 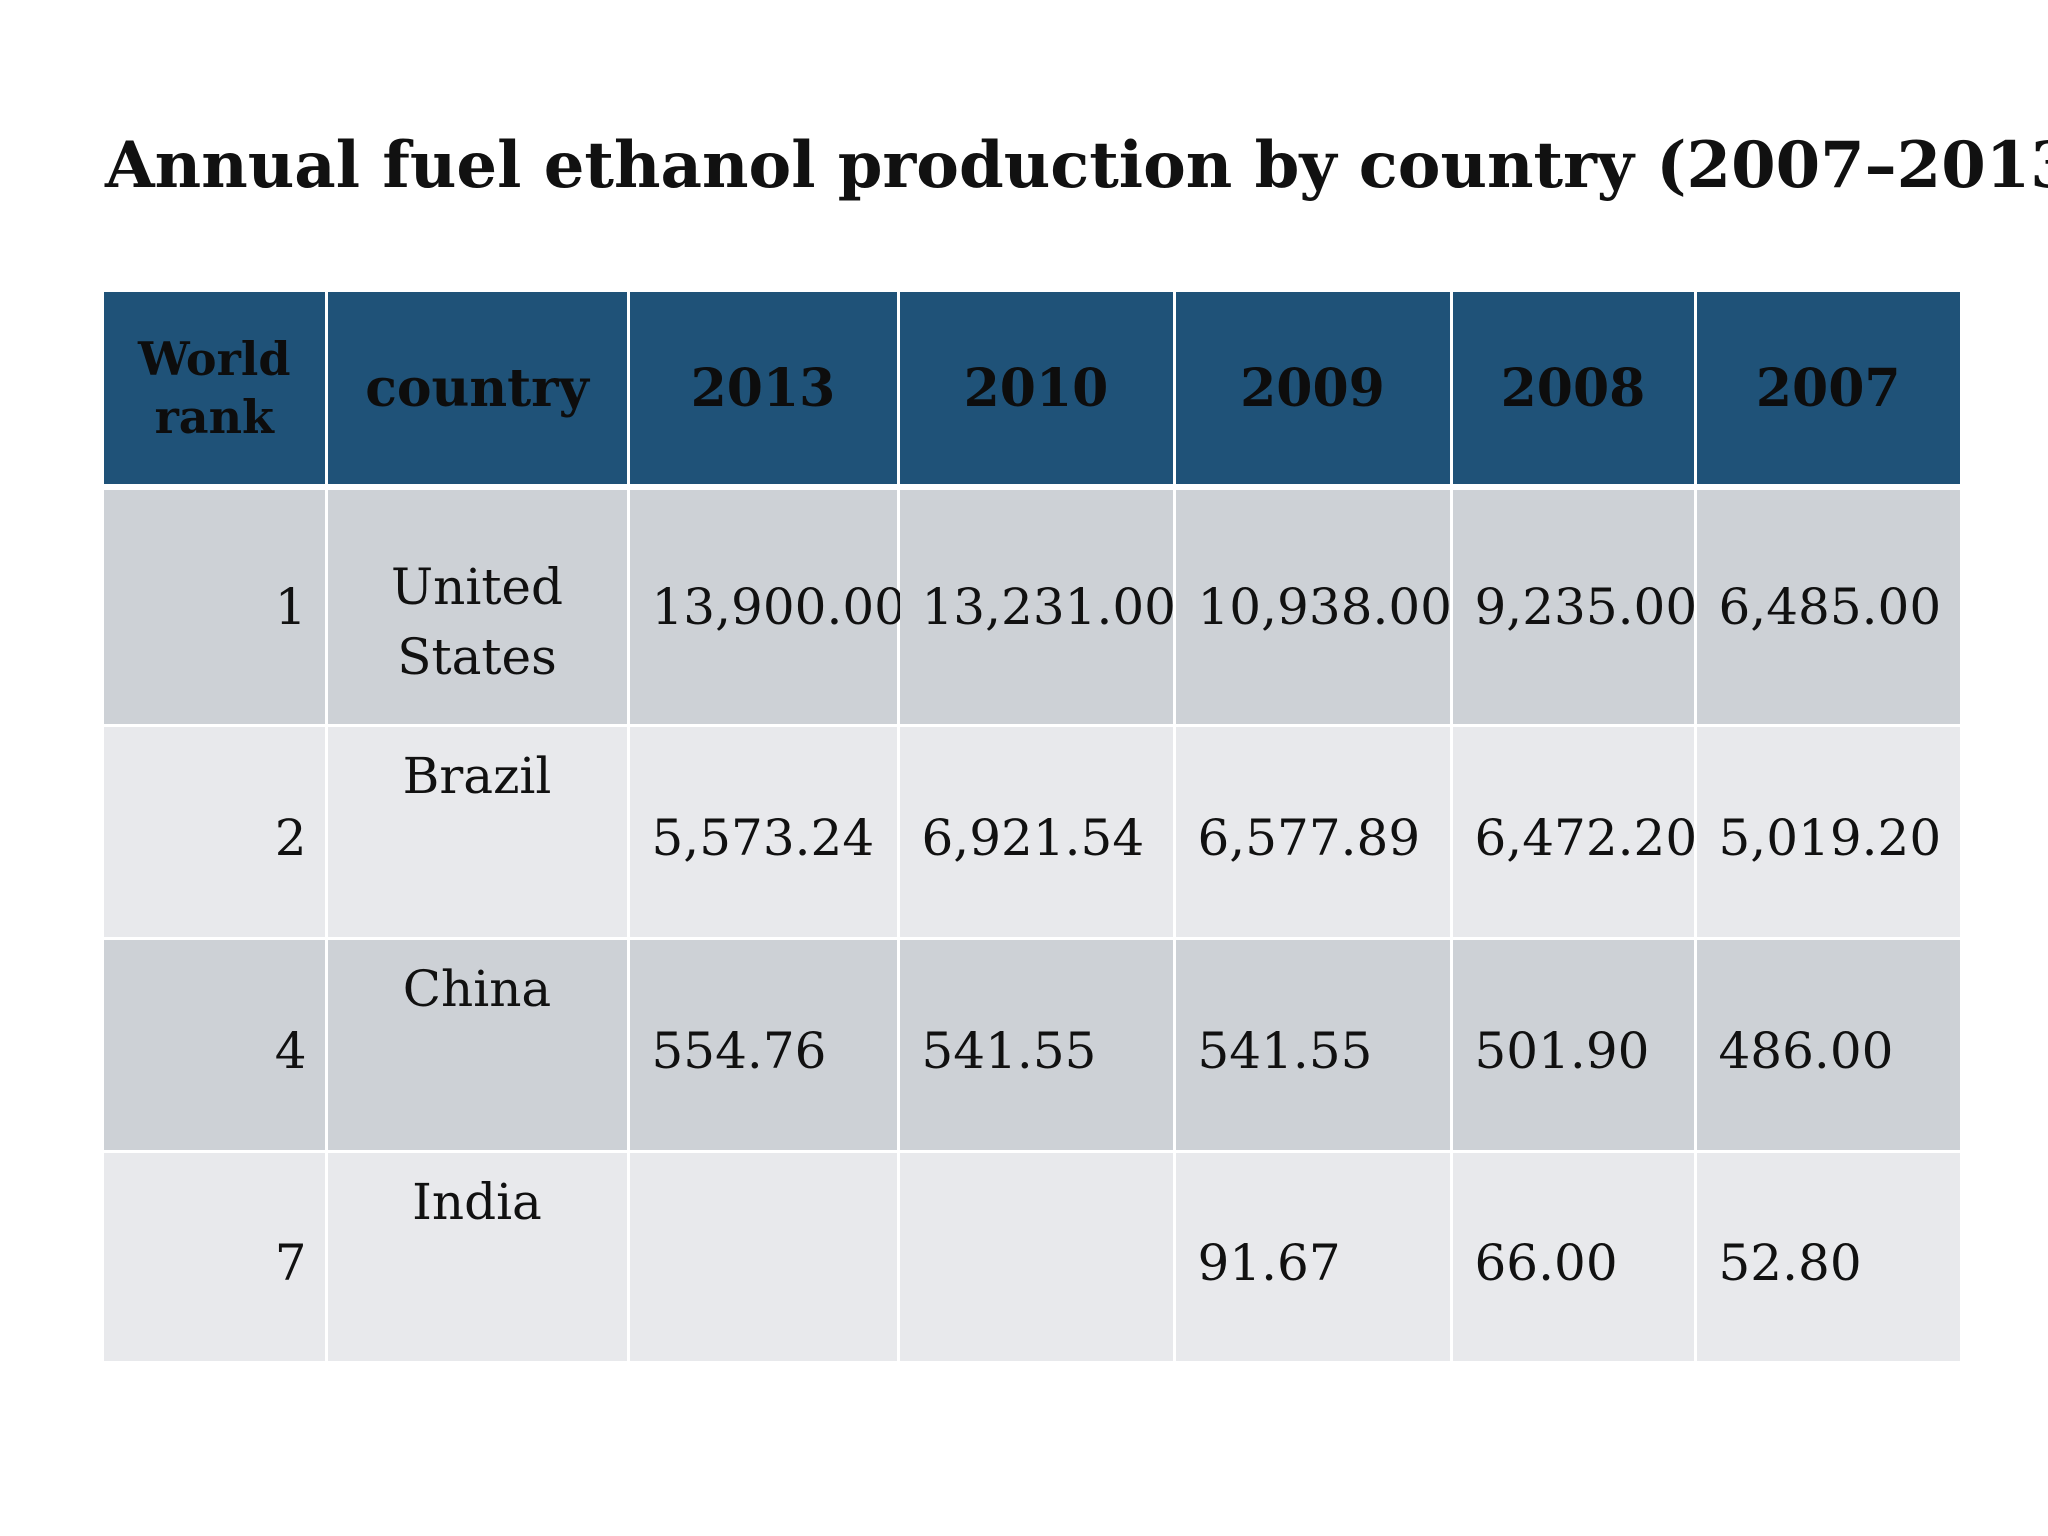 What do you see at coordinates (478, 832) in the screenshot?
I see `country-cell: Brazil` at bounding box center [478, 832].